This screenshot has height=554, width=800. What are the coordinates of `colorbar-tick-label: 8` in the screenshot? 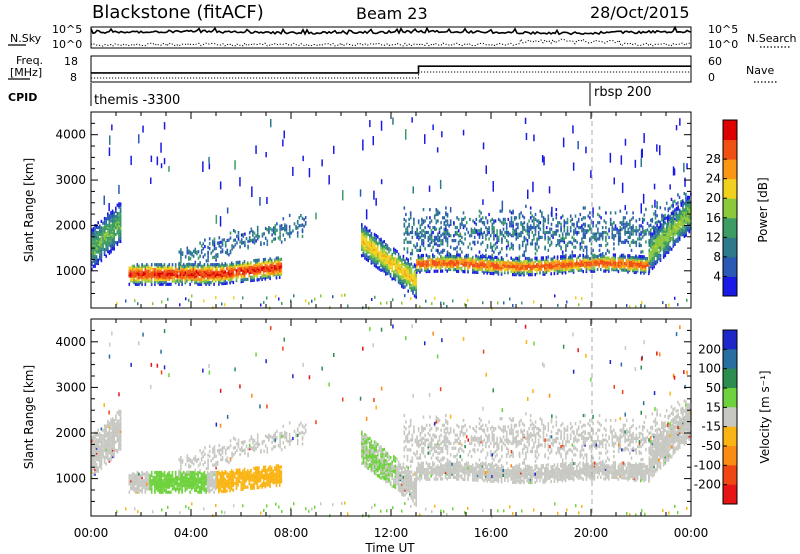 It's located at (717, 257).